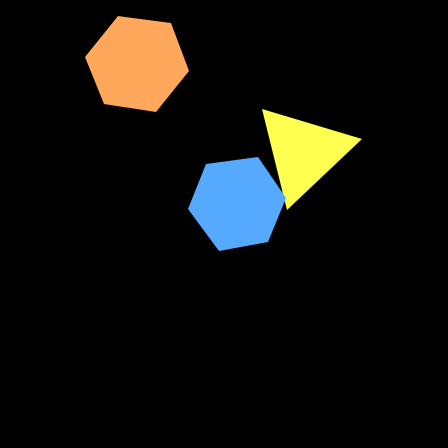 The height and width of the screenshot is (448, 448). What do you see at coordinates (312, 159) in the screenshot?
I see `yellow-triangle` at bounding box center [312, 159].